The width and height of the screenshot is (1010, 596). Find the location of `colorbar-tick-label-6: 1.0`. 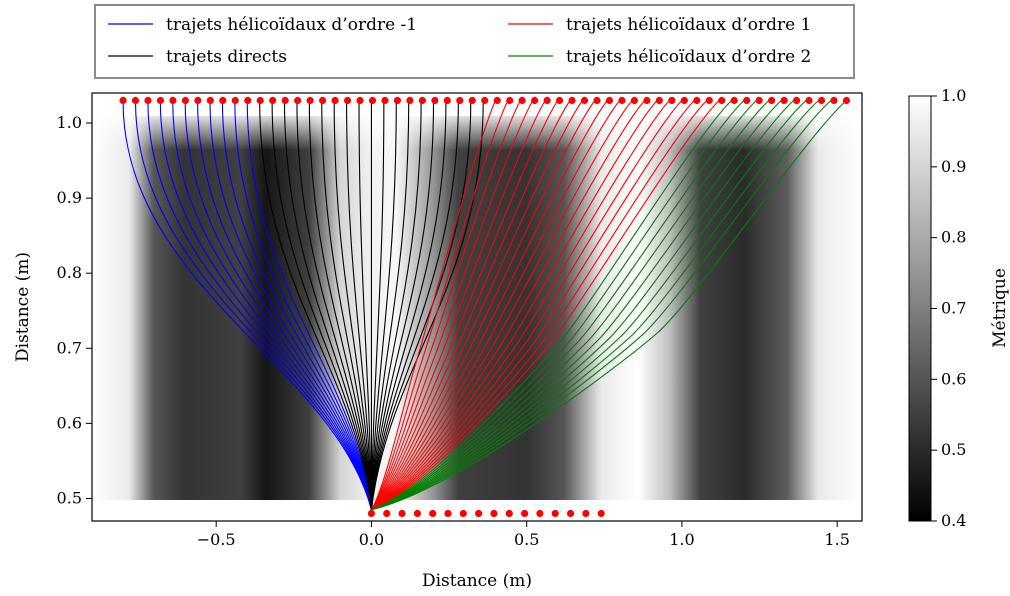

colorbar-tick-label-6: 1.0 is located at coordinates (953, 95).